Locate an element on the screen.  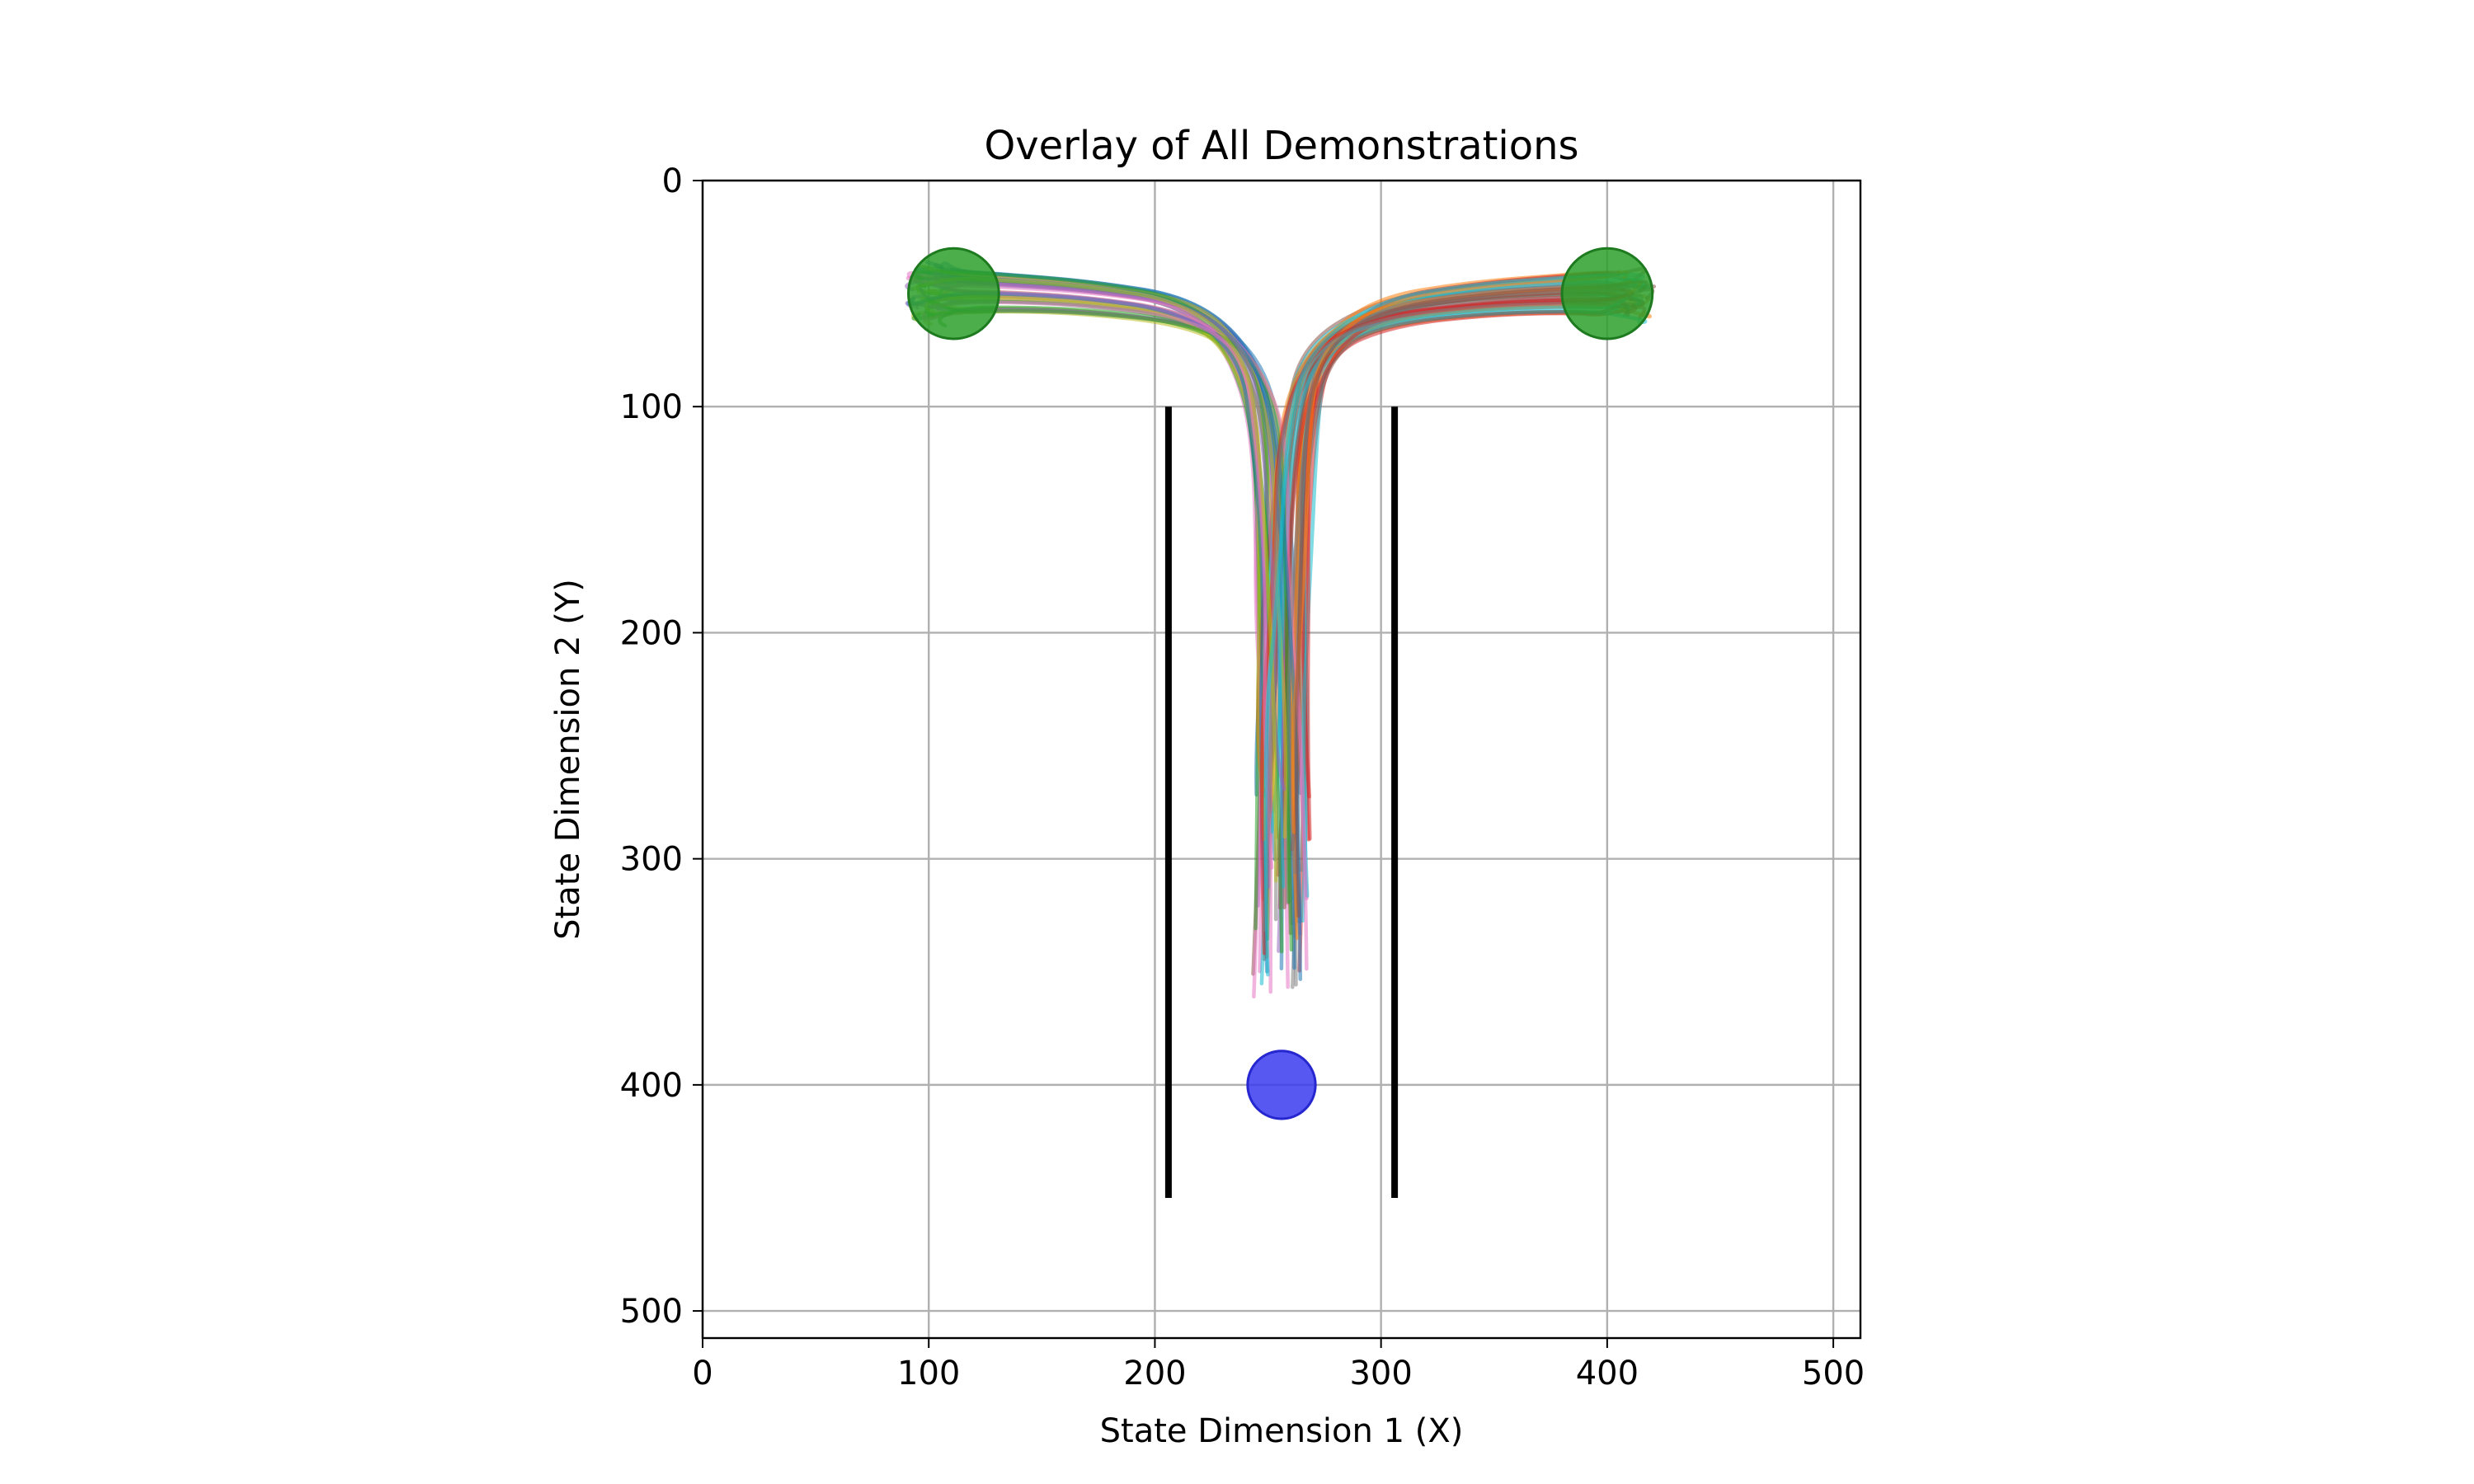
x-tick-label: 300 is located at coordinates (1380, 1373).